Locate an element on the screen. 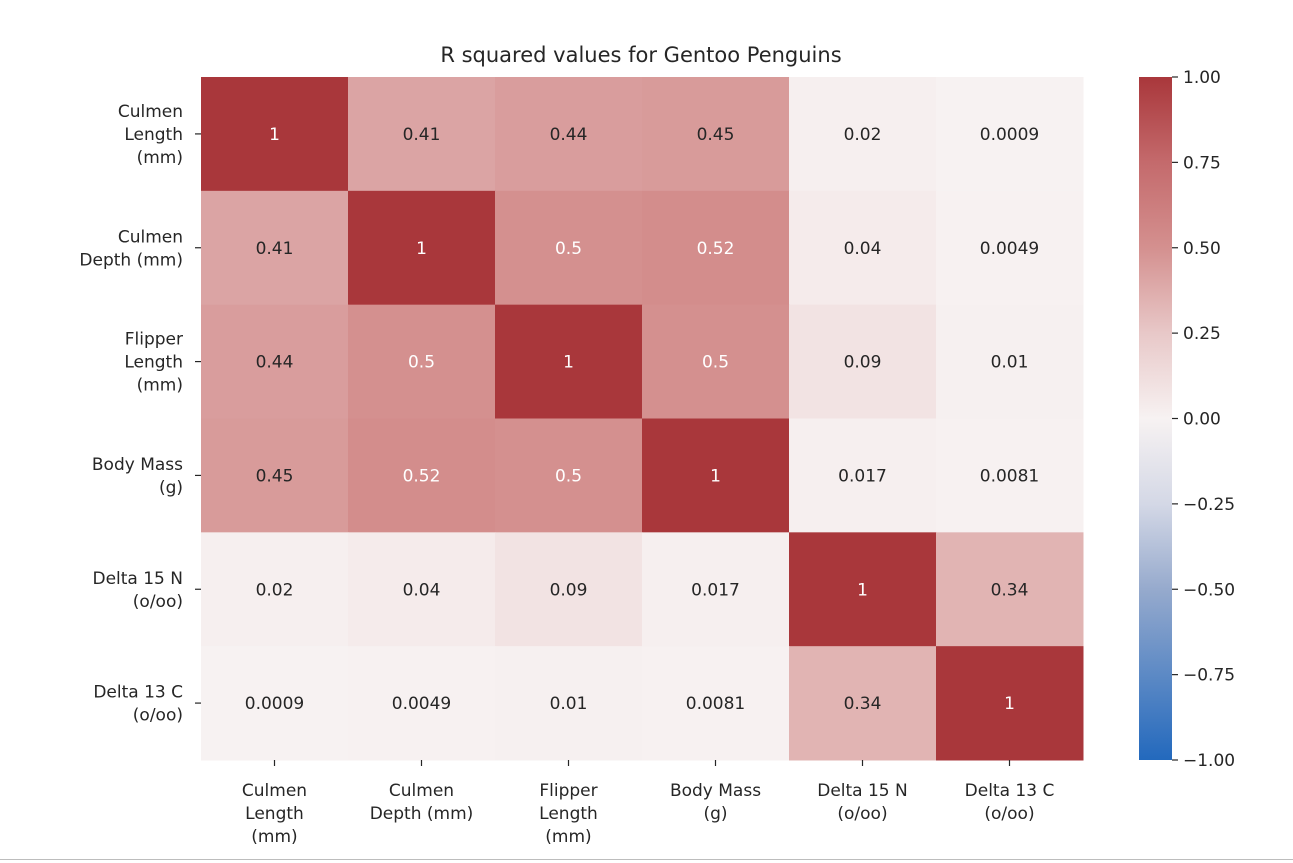 This screenshot has height=863, width=1293. x-tick-label: Delta 15 N (o/oo) is located at coordinates (862, 802).